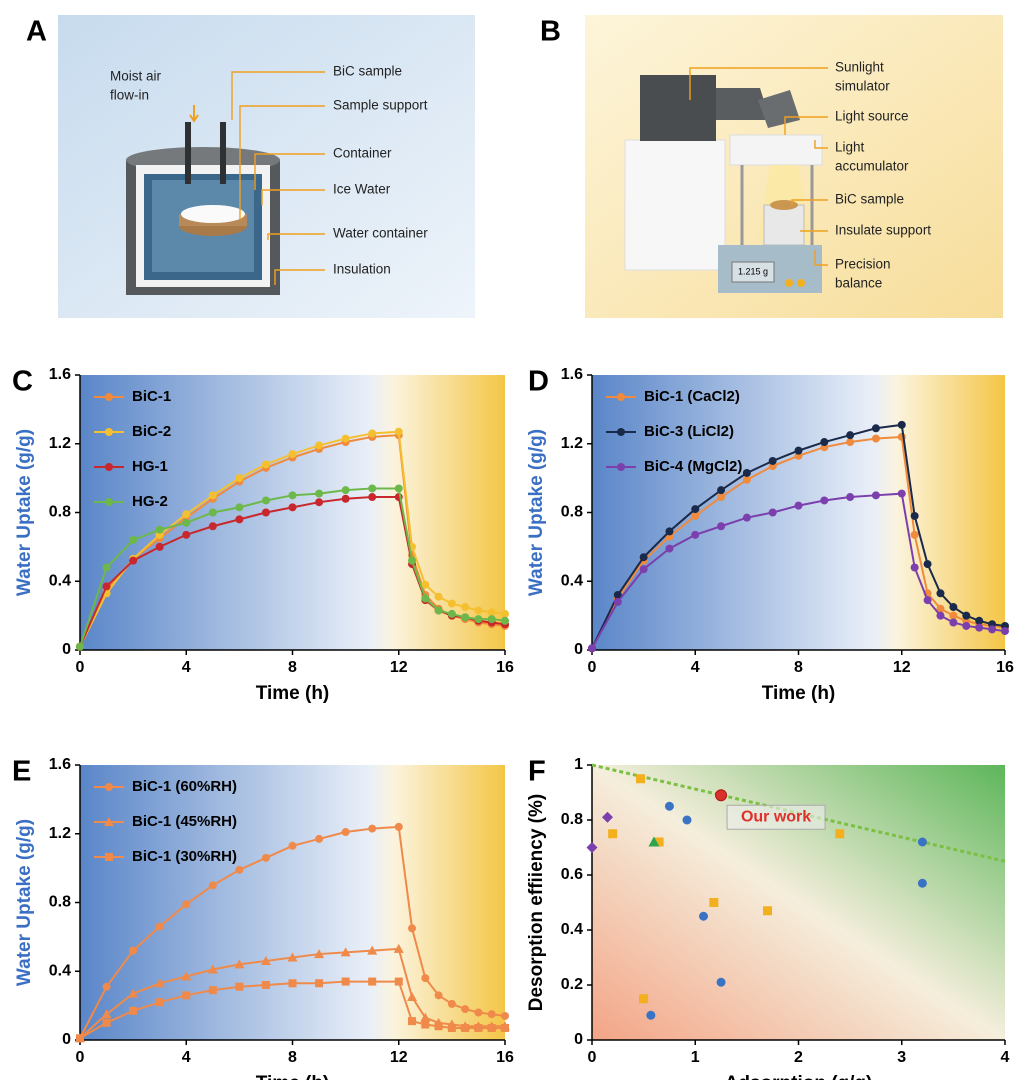  Describe the element at coordinates (362, 189) in the screenshot. I see `diagram-label: Ice Water` at that location.